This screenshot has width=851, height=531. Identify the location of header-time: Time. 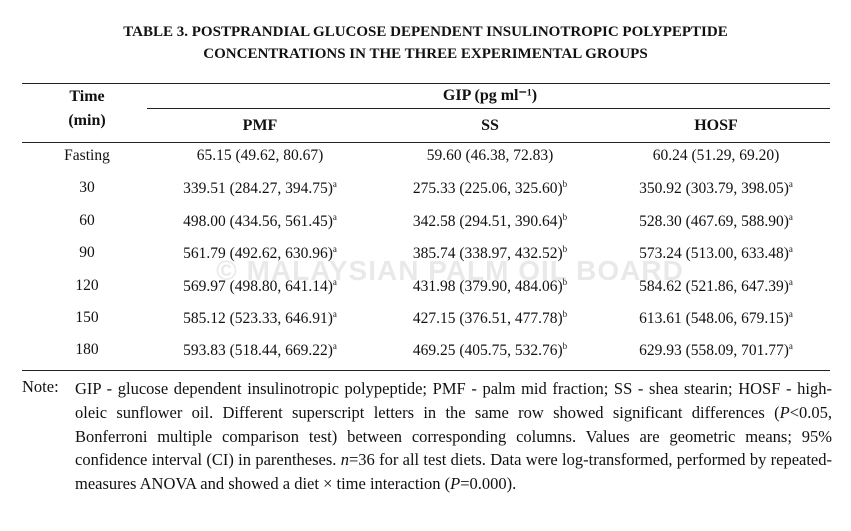
(87, 96).